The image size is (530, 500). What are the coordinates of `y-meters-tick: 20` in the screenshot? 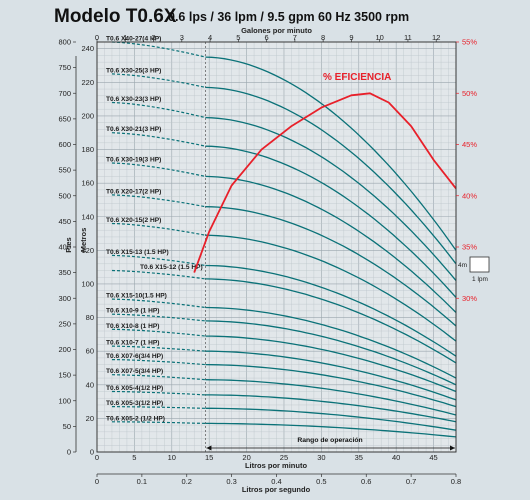 It's located at (90, 418).